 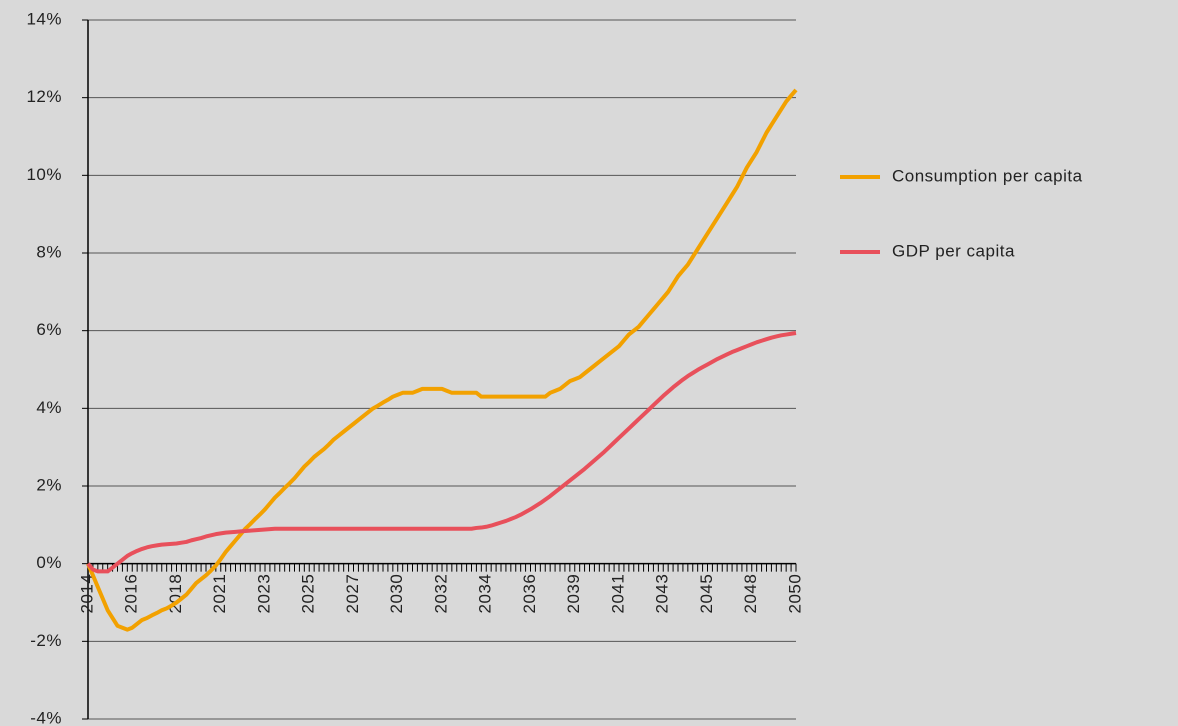 What do you see at coordinates (49, 484) in the screenshot?
I see `y-tick-label: 2%` at bounding box center [49, 484].